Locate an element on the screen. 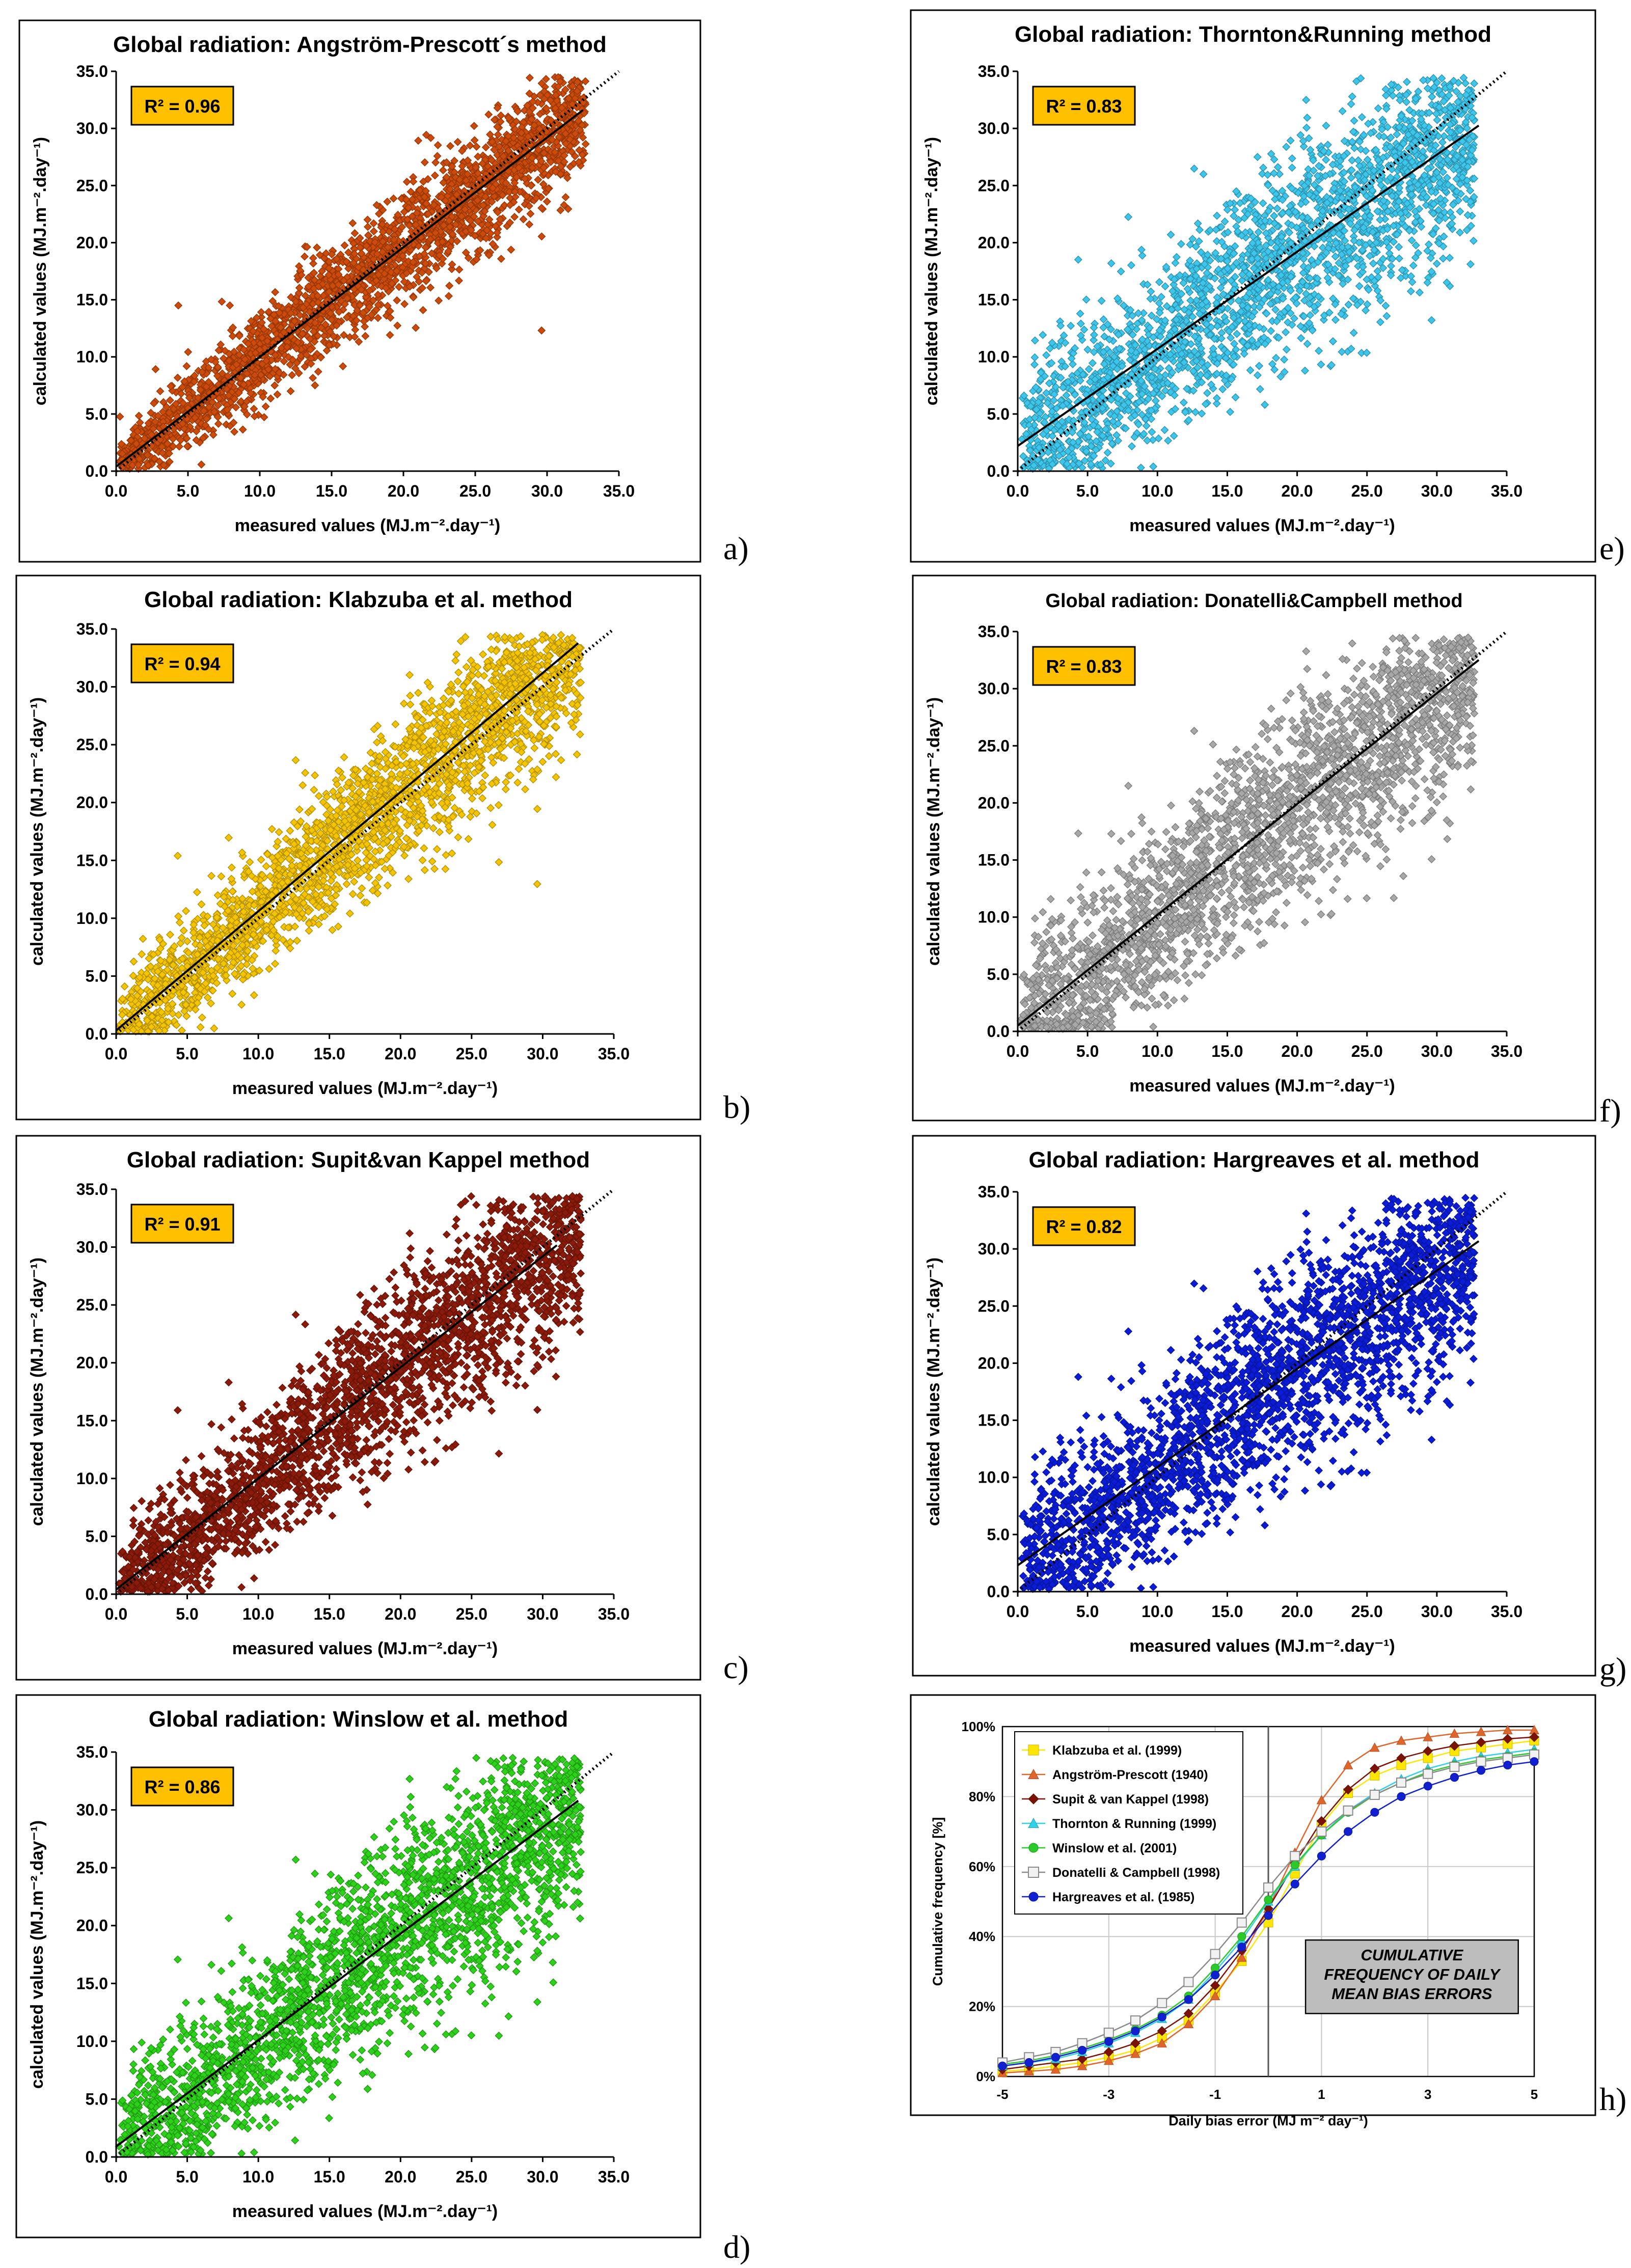 The image size is (1631, 2268). y-tick-label: 30.0 is located at coordinates (92, 128).